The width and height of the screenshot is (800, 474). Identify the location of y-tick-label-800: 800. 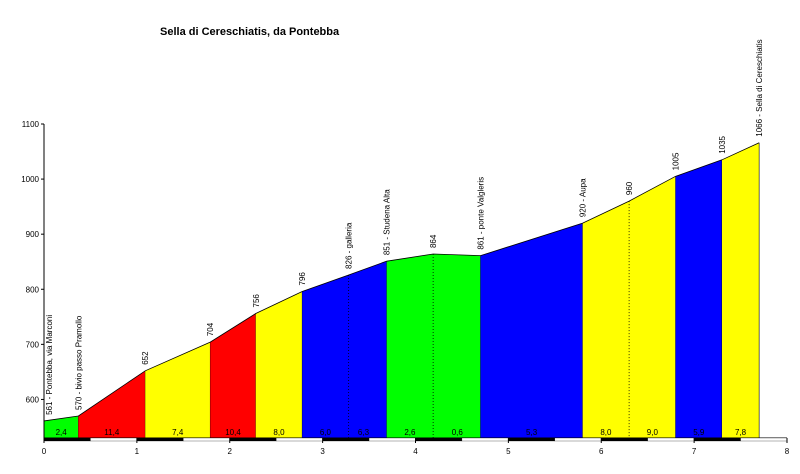
(33, 289).